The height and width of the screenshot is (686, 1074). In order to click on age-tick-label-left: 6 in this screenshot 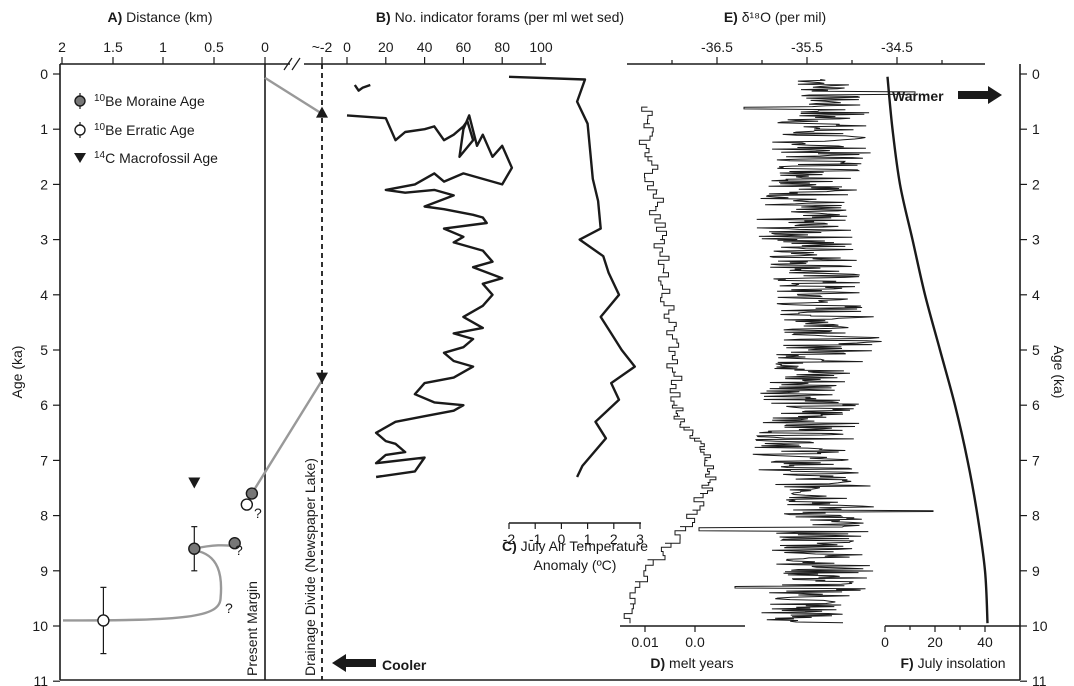, I will do `click(44, 405)`.